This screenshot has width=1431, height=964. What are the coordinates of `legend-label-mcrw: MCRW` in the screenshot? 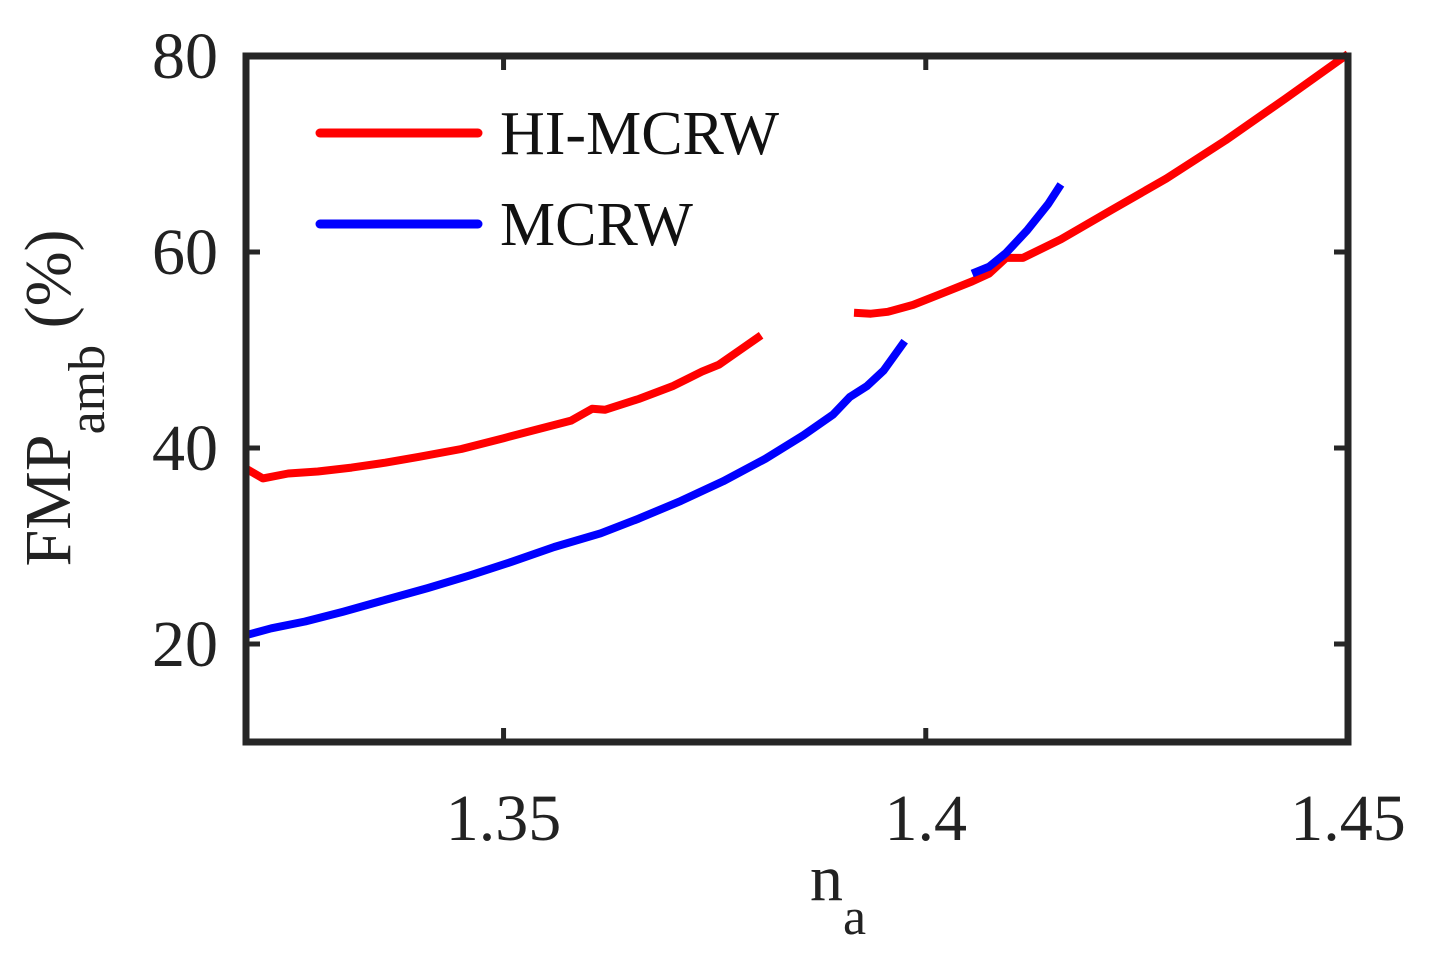 It's located at (596, 225).